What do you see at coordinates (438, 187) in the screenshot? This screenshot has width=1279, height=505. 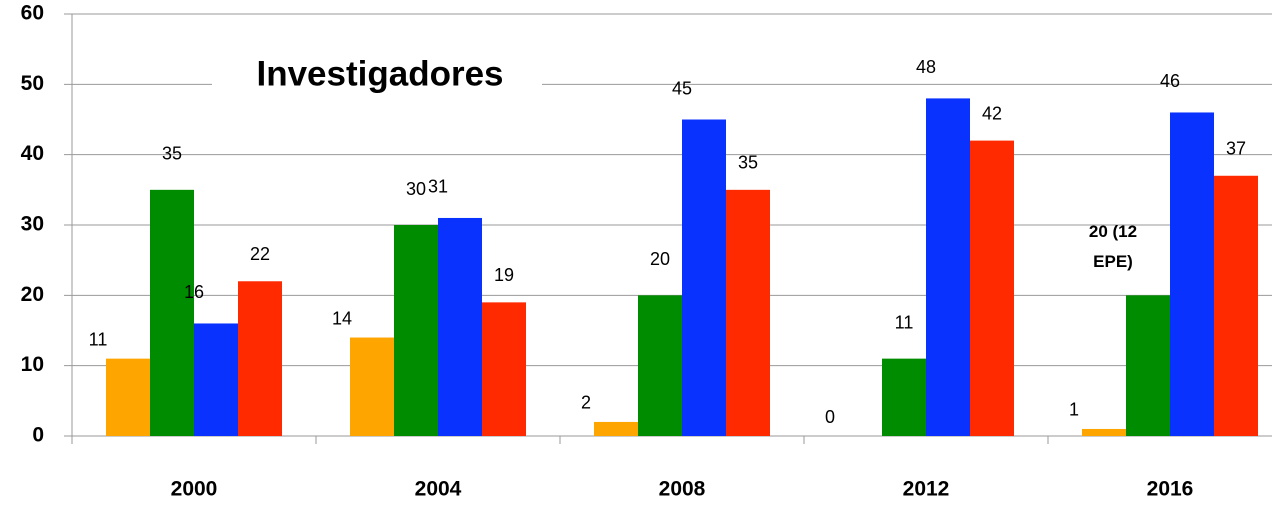 I see `data-label: 31` at bounding box center [438, 187].